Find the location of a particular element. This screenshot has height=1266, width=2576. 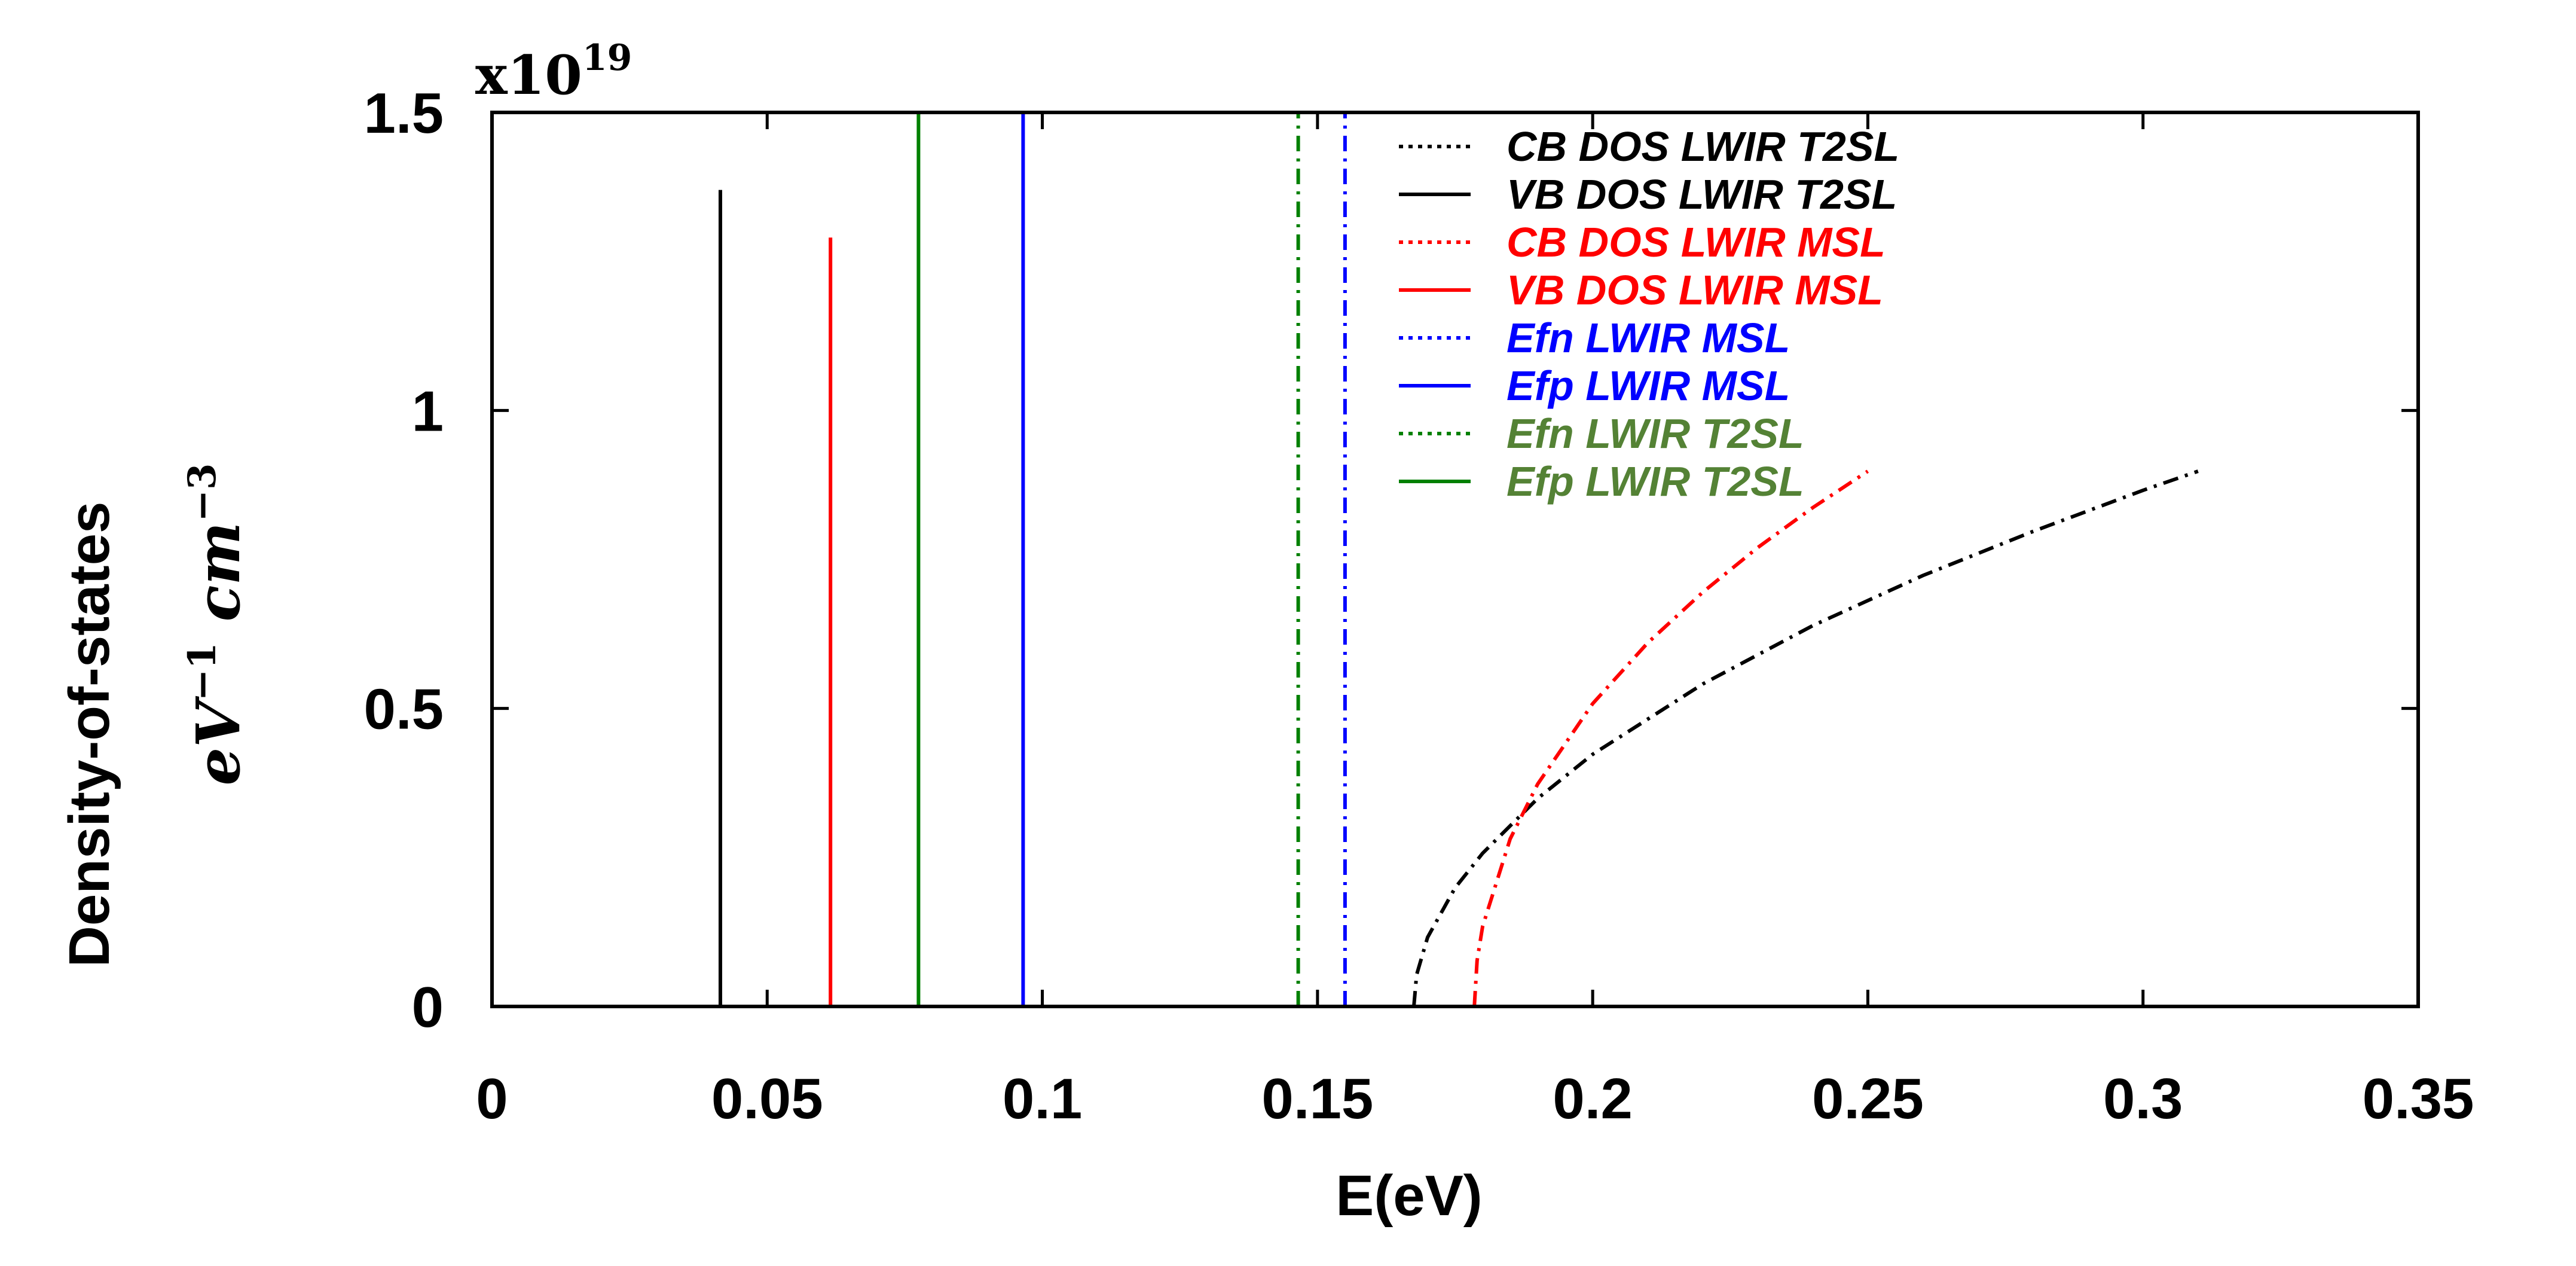

x-tick-label: 0 is located at coordinates (492, 1099).